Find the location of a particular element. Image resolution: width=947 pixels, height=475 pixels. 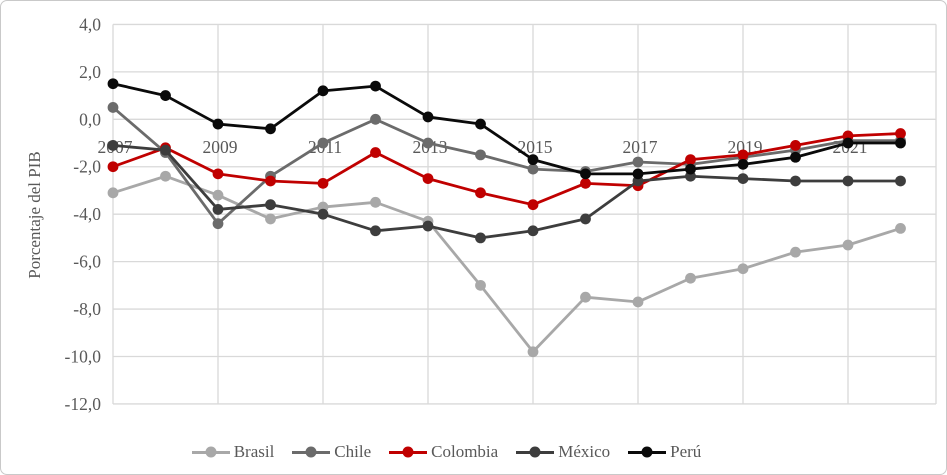

legend-label: Colombia is located at coordinates (465, 451).